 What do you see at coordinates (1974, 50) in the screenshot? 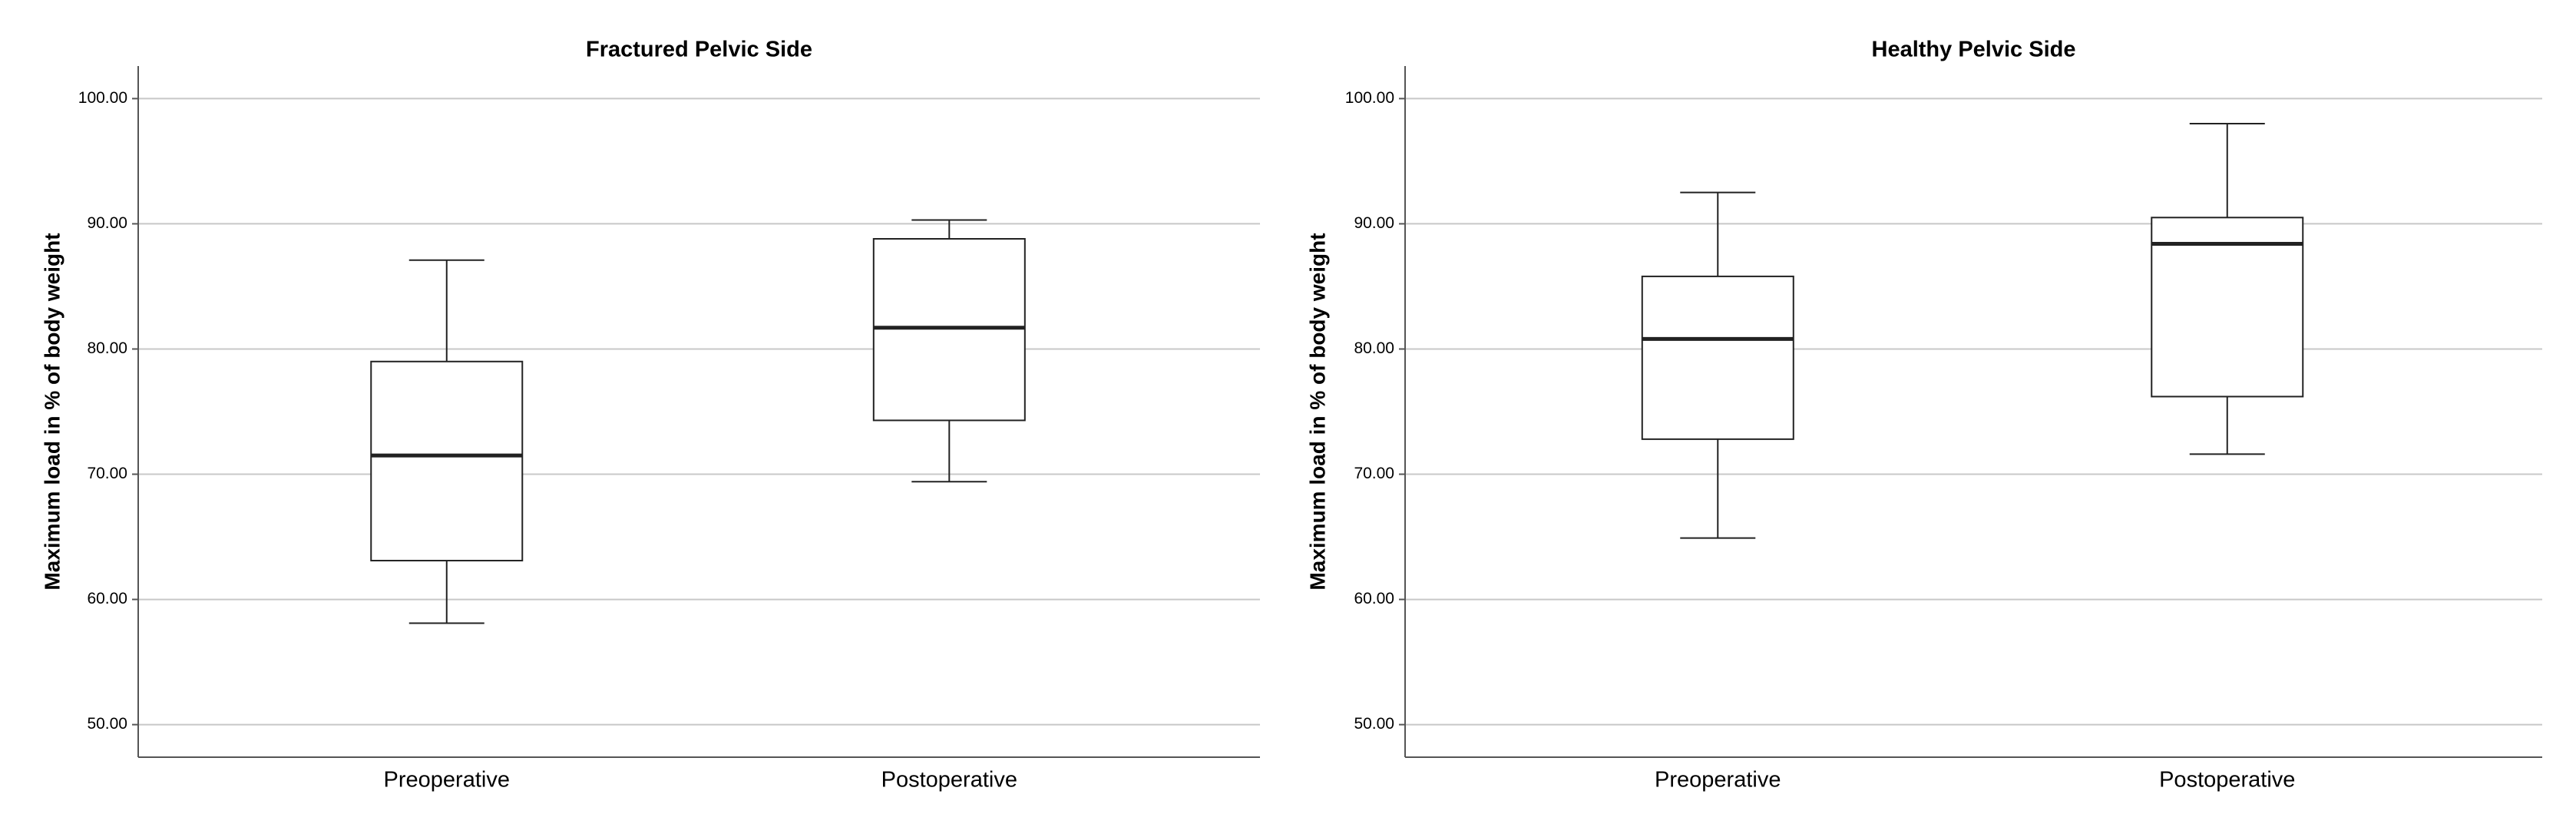
I see `chart-title: Healthy Pelvic Side` at bounding box center [1974, 50].